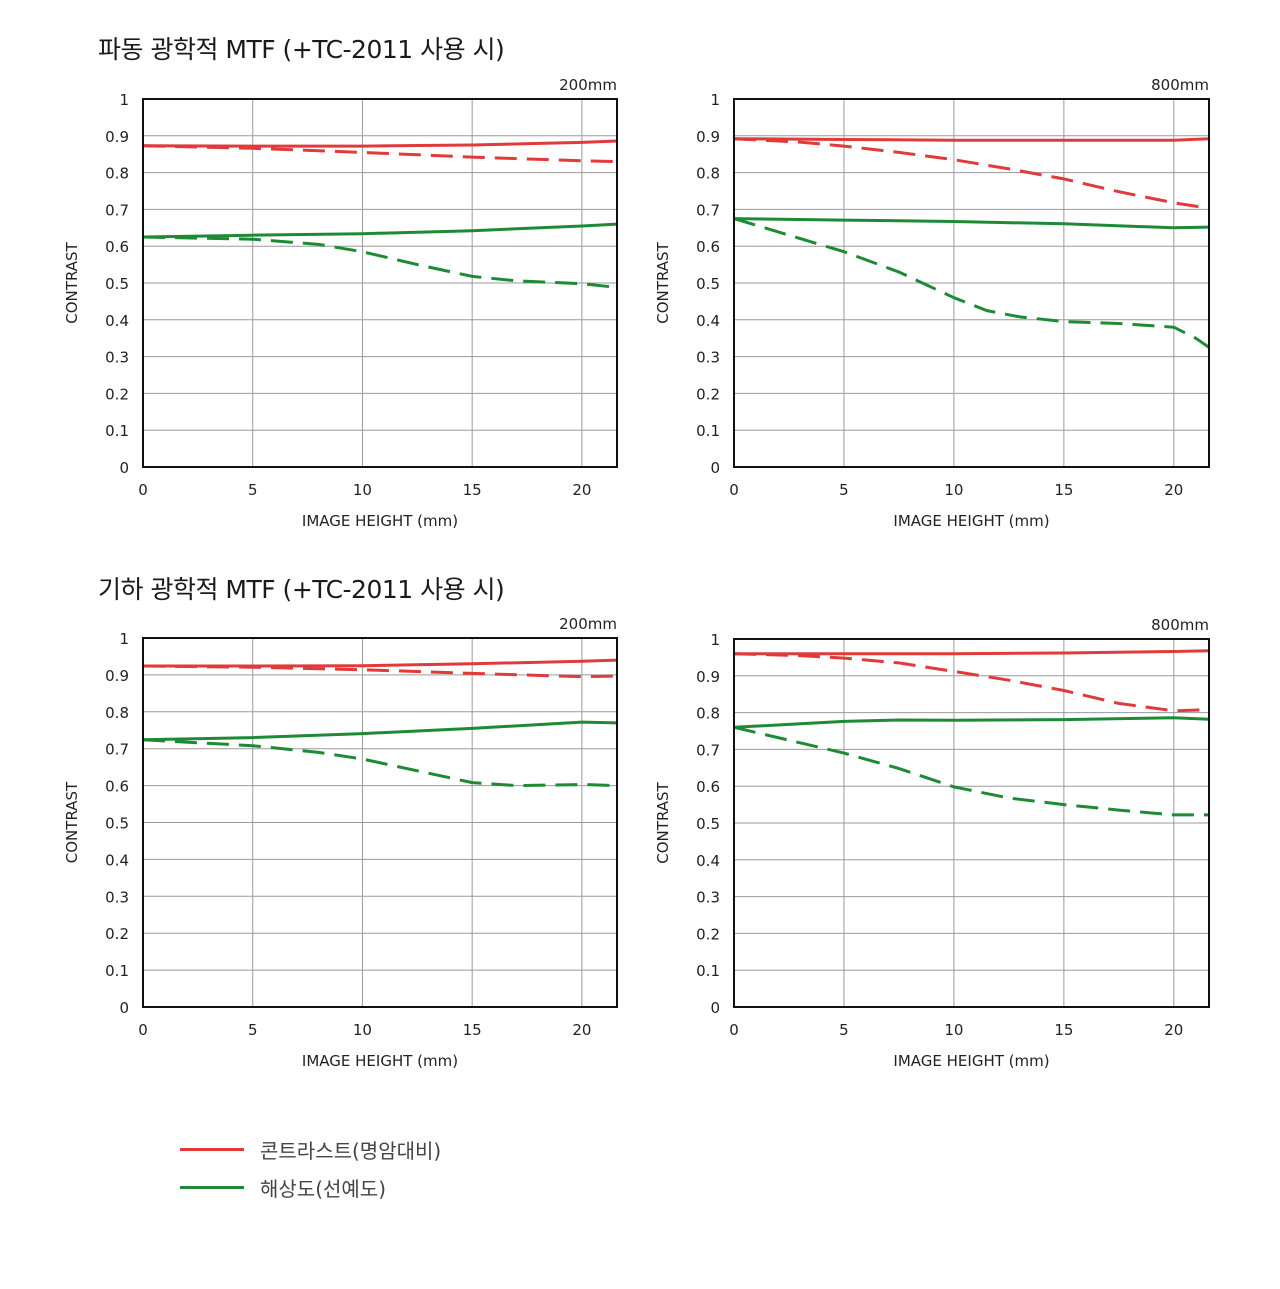 The width and height of the screenshot is (1280, 1289). What do you see at coordinates (310, 1149) in the screenshot?
I see `legend-item-contrast: 콘트라스트(명암대비)` at bounding box center [310, 1149].